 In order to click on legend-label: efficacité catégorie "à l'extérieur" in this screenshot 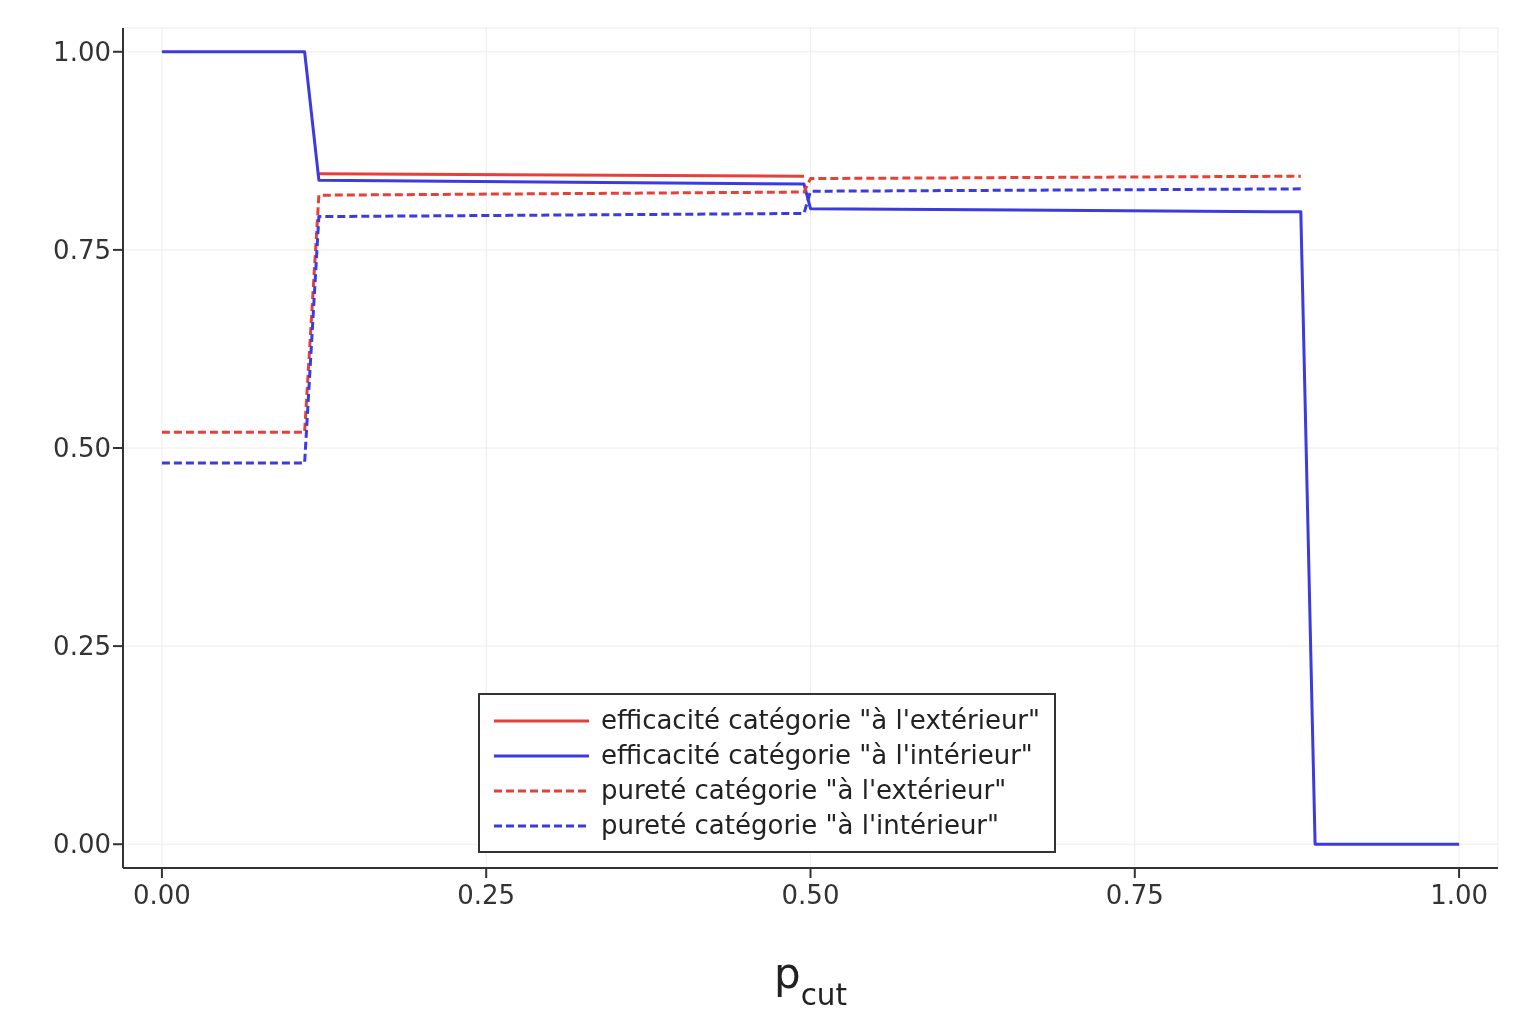, I will do `click(821, 720)`.